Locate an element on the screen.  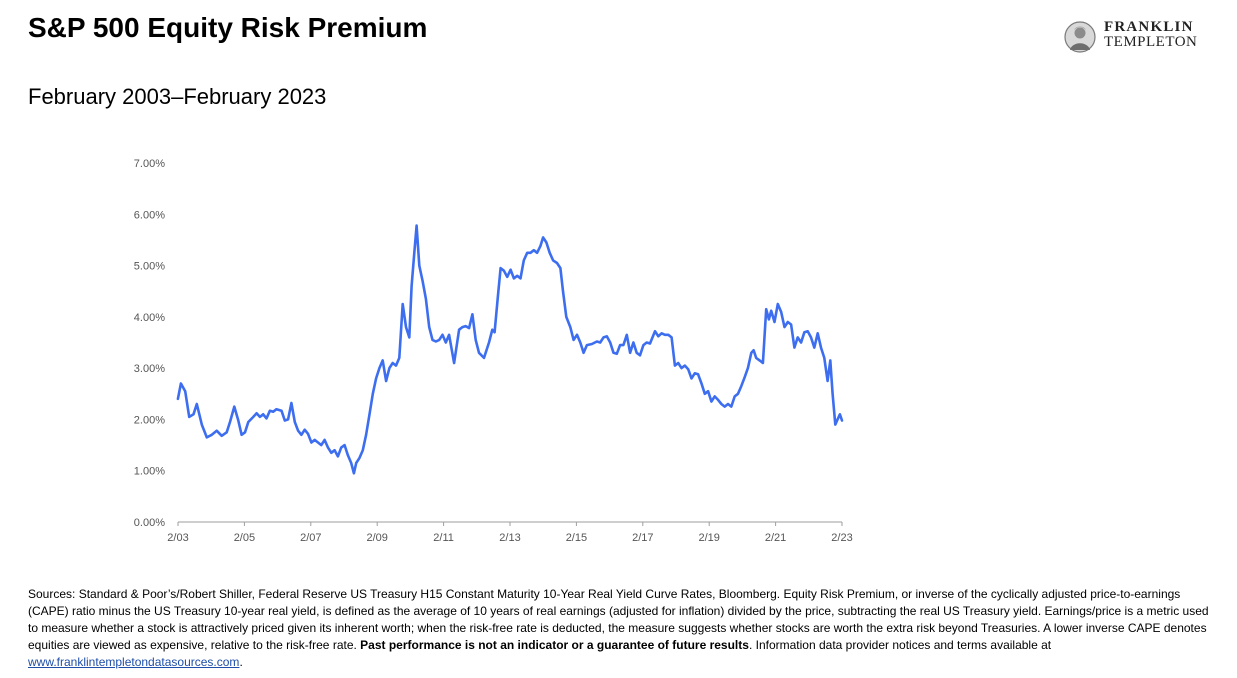
x-tick-label: 2/09 is located at coordinates (376, 538).